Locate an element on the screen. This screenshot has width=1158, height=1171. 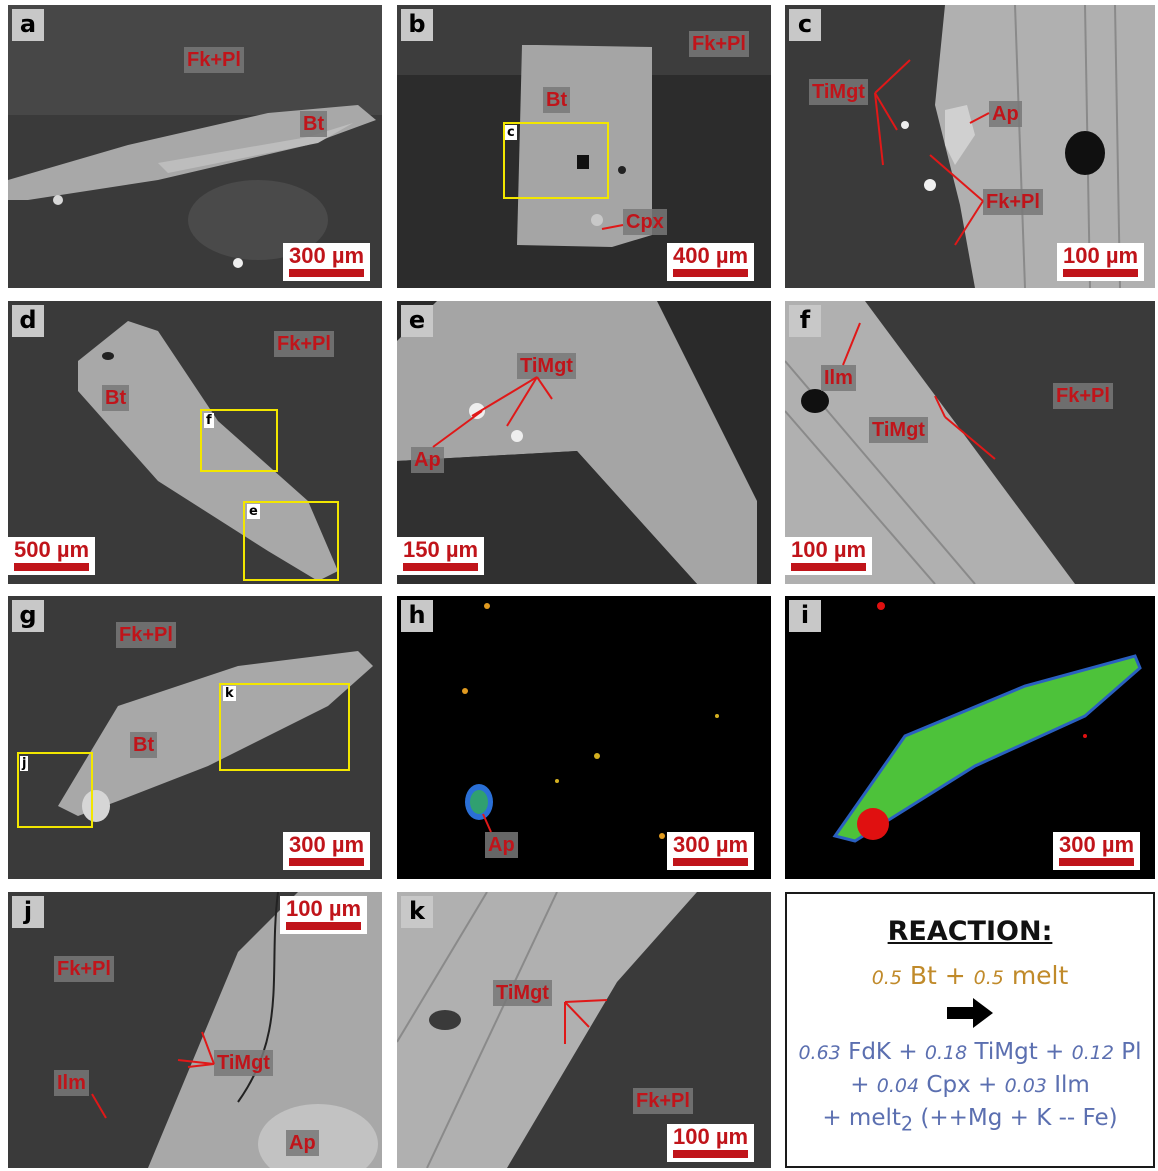
panel-letter: g is located at coordinates (28, 616).